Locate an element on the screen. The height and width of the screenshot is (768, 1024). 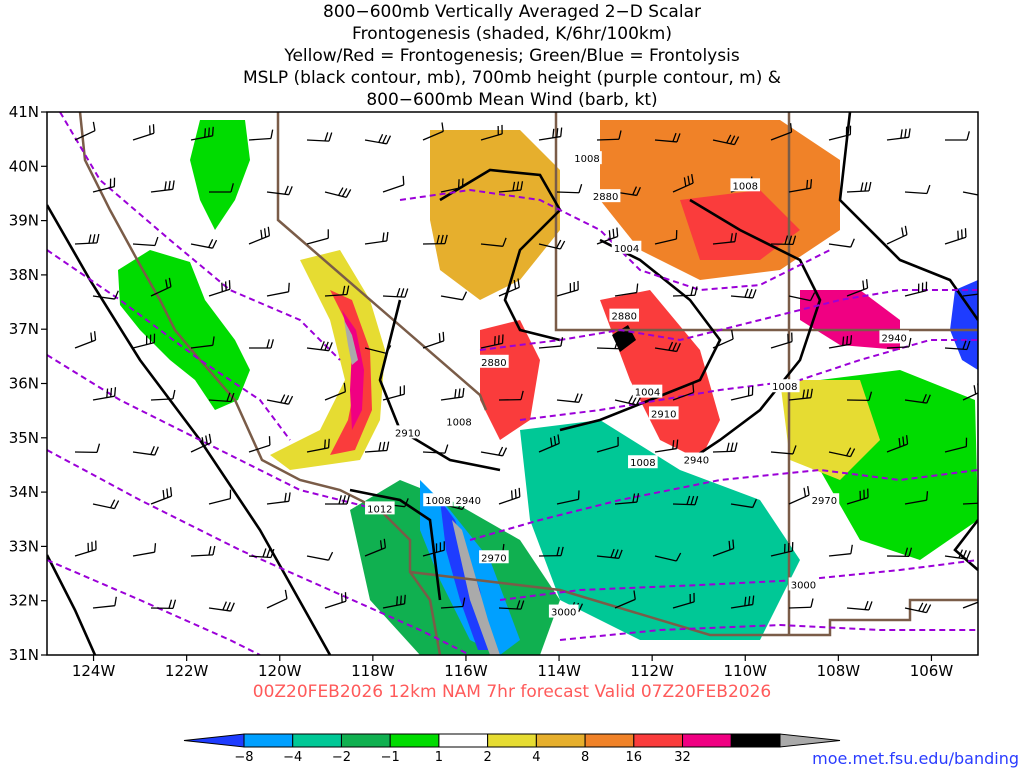
y-tick-label: 31N is located at coordinates (24, 655).